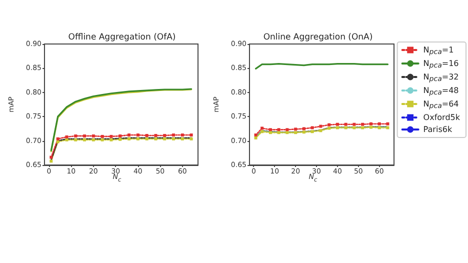 This screenshot has width=468, height=263. I want to click on legend-label: Oxford5k, so click(441, 117).